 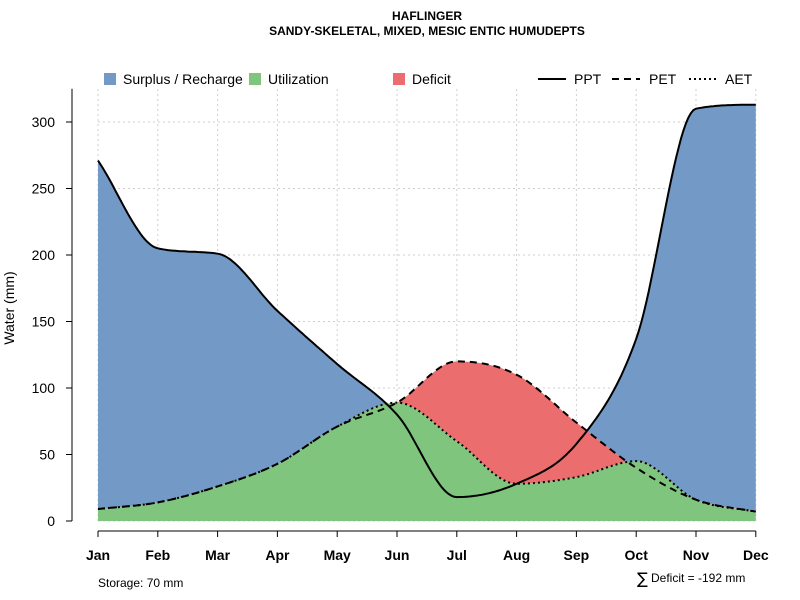 I want to click on sum-symbol: ∑, so click(x=642, y=578).